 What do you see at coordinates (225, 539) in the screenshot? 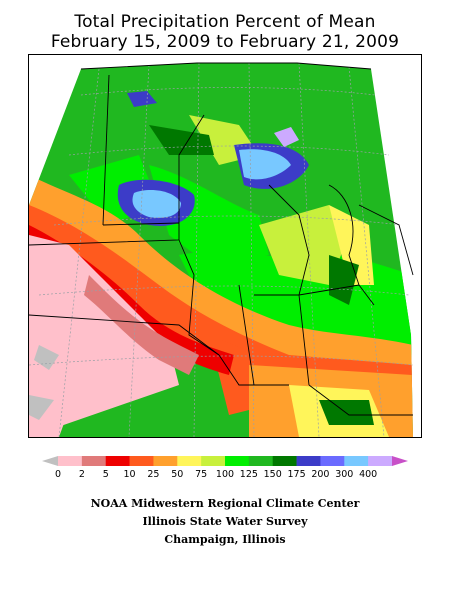
I see `credit-location: Champaign, Illinois` at bounding box center [225, 539].